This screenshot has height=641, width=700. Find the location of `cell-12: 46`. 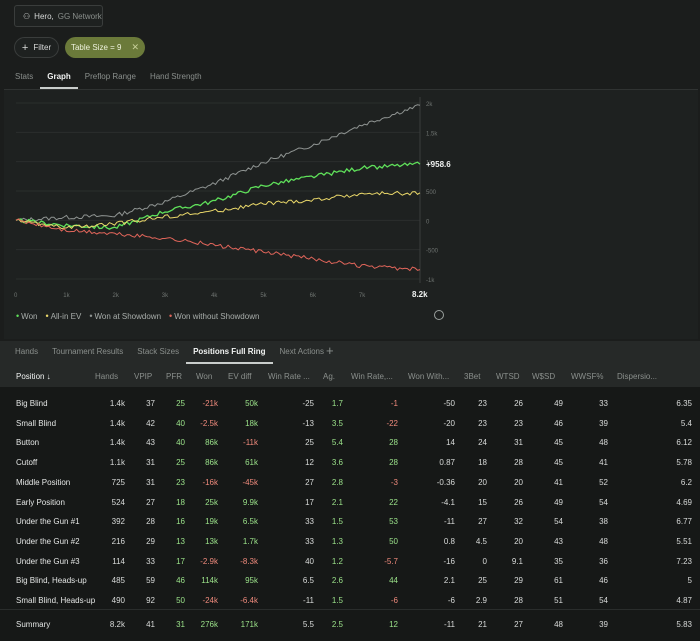

cell-12: 46 is located at coordinates (558, 423).